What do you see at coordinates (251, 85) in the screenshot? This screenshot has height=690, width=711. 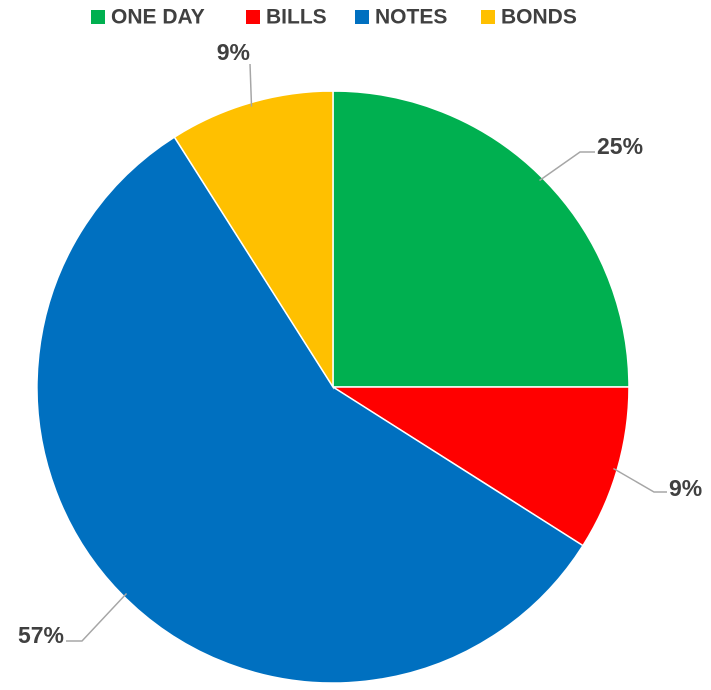 I see `leader-line-bonds` at bounding box center [251, 85].